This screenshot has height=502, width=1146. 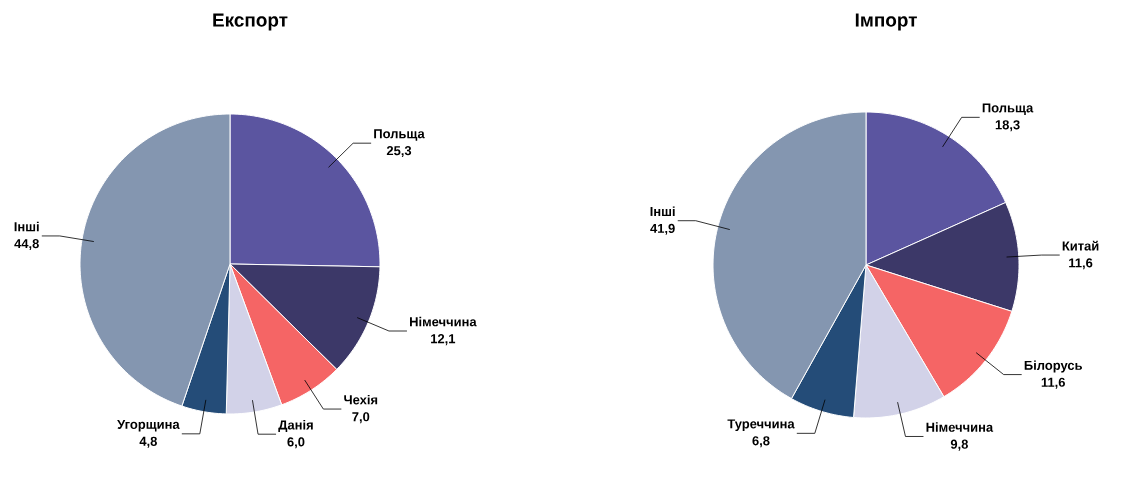 What do you see at coordinates (361, 418) in the screenshot?
I see `data-label: 7,0` at bounding box center [361, 418].